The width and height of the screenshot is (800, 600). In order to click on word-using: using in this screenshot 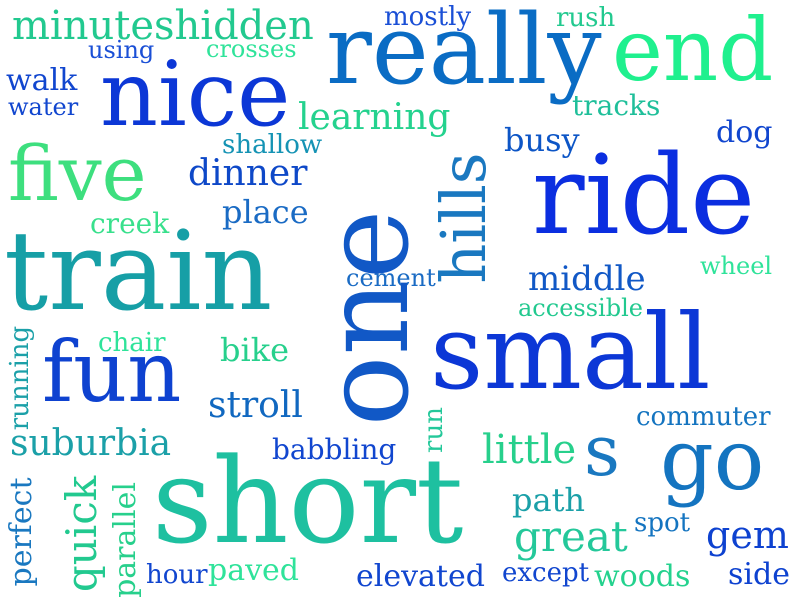, I will do `click(121, 50)`.